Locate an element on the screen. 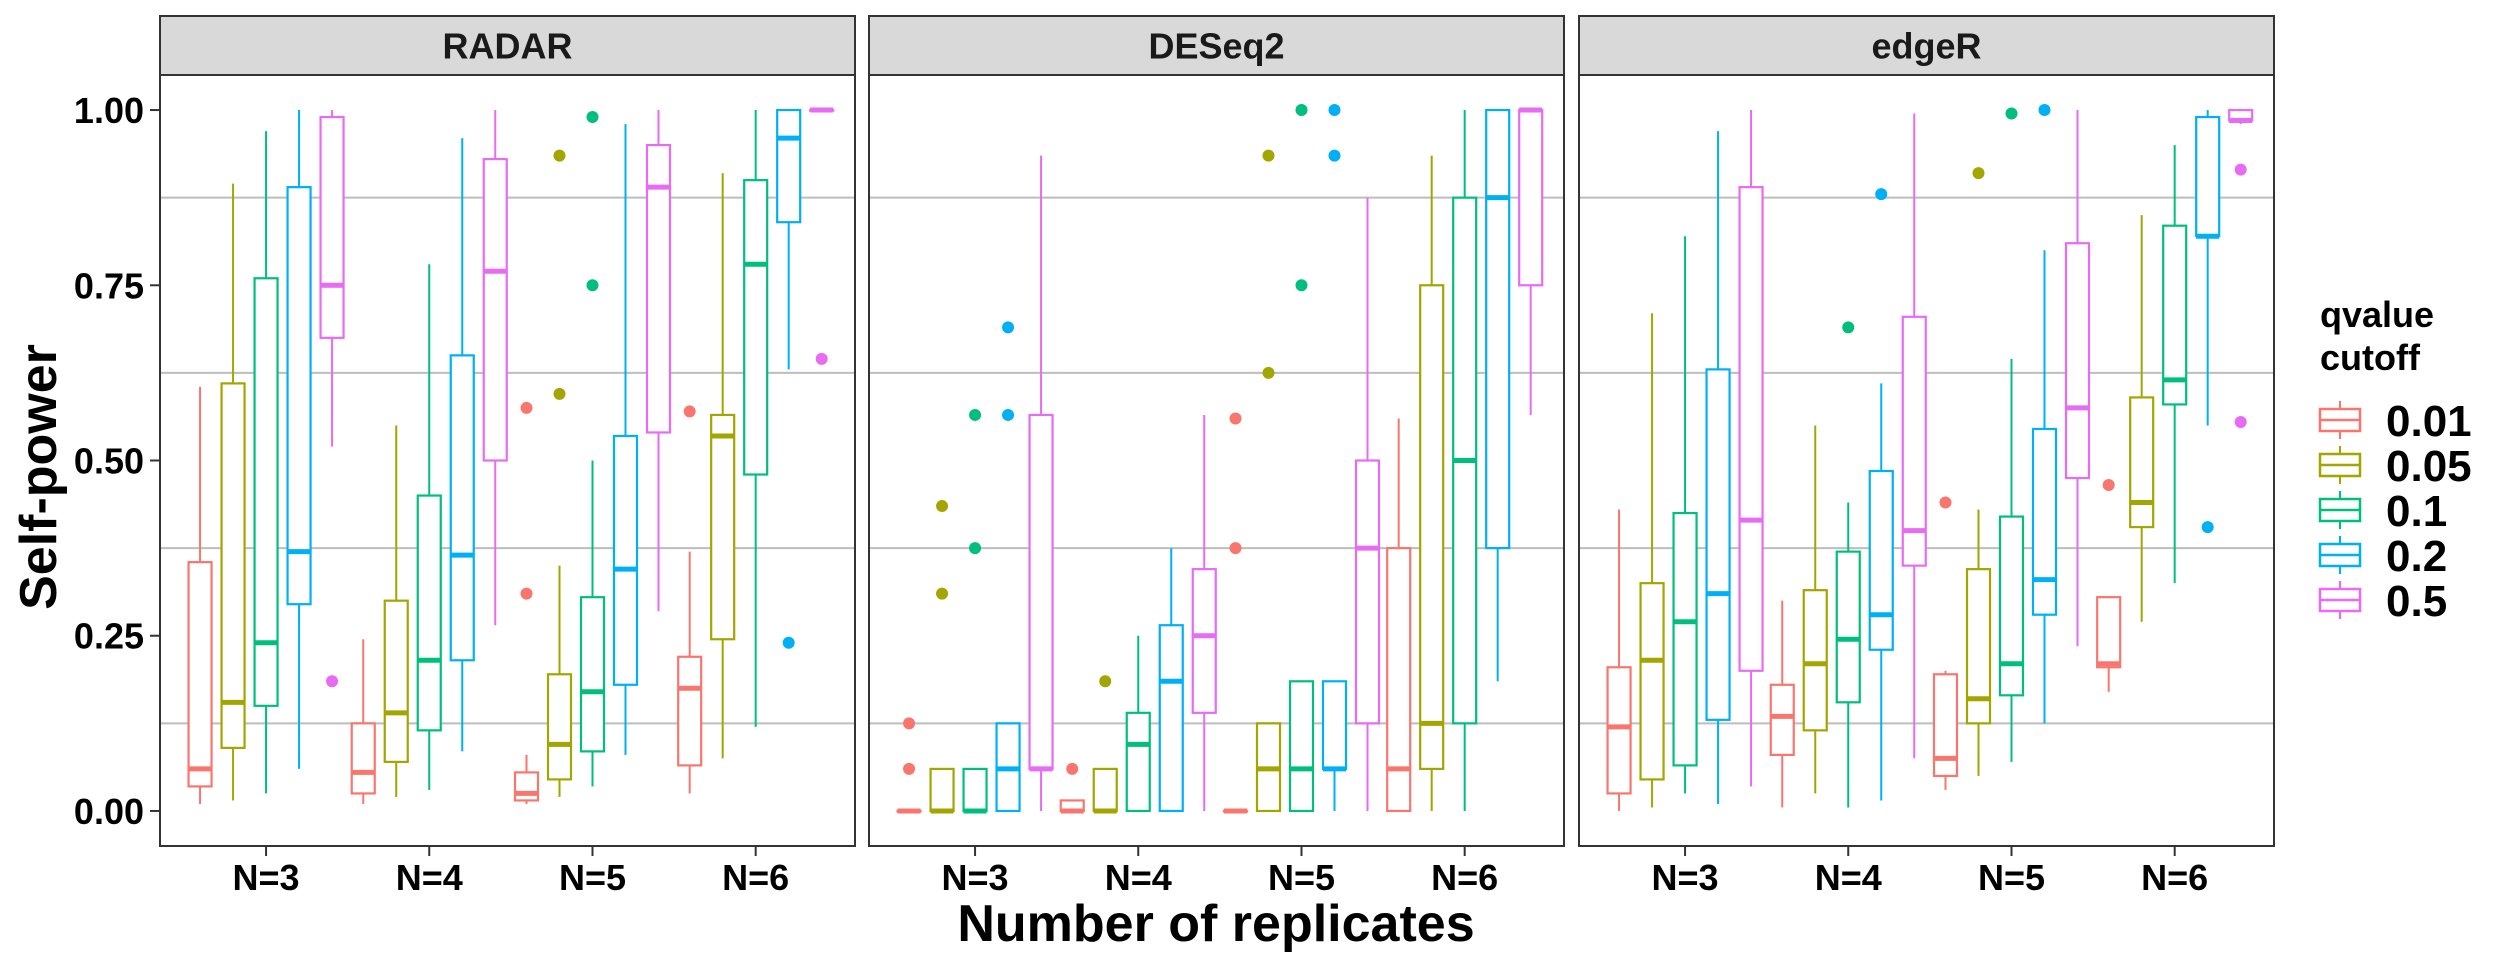 Image resolution: width=2496 pixels, height=960 pixels. legend-label: 0.5 is located at coordinates (2416, 601).